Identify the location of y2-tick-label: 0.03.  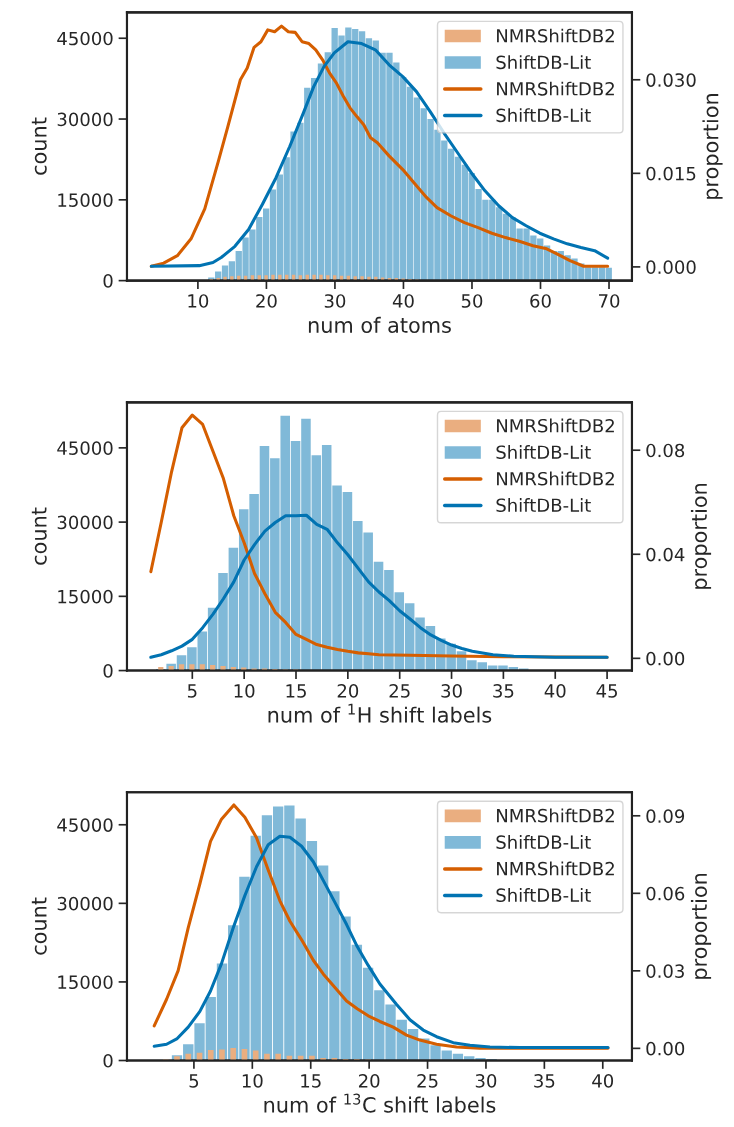
(665, 971).